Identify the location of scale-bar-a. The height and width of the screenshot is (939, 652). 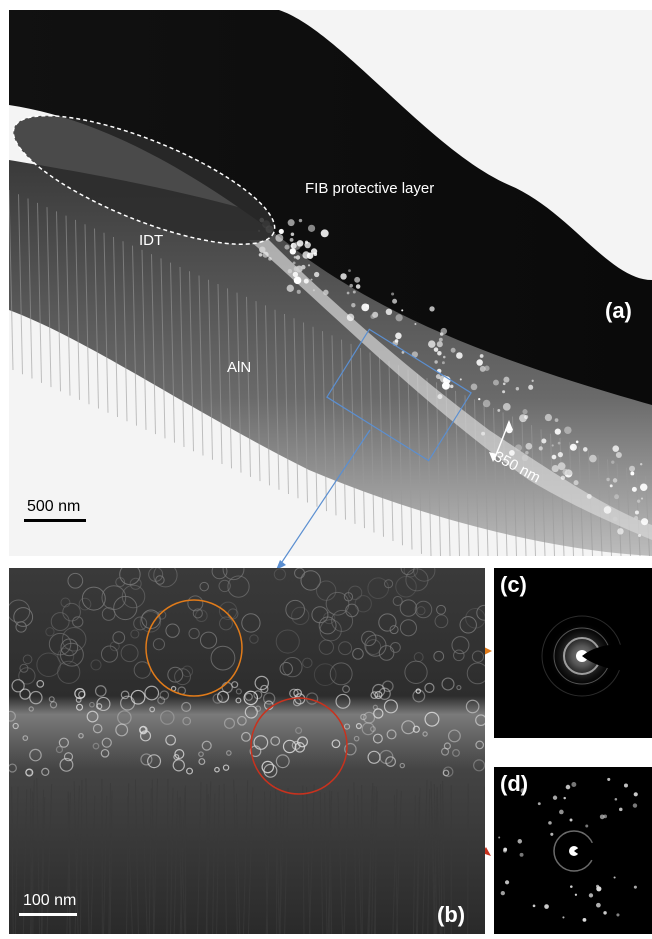
(55, 520).